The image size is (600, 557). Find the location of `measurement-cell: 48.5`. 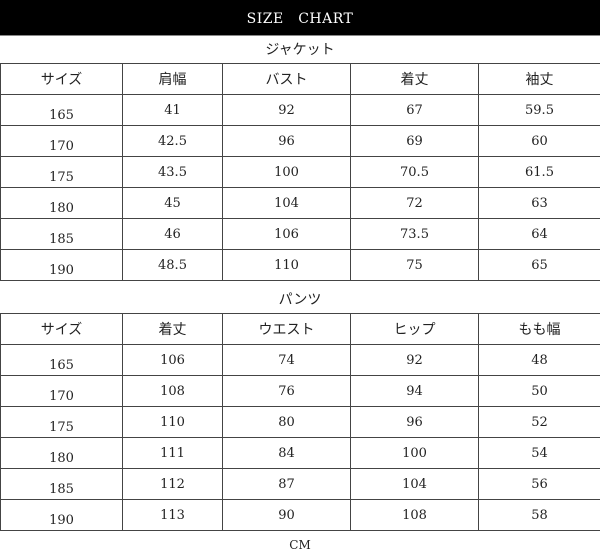

measurement-cell: 48.5 is located at coordinates (172, 265).